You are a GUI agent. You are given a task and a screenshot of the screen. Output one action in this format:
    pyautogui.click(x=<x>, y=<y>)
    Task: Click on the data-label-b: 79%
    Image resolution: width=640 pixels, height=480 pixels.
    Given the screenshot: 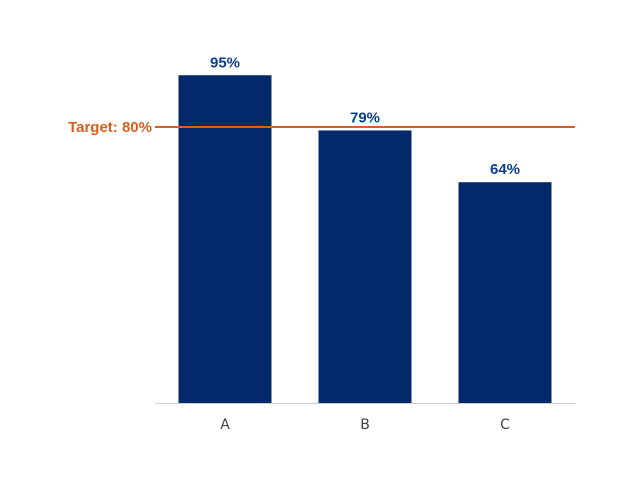 What is the action you would take?
    pyautogui.click(x=365, y=117)
    